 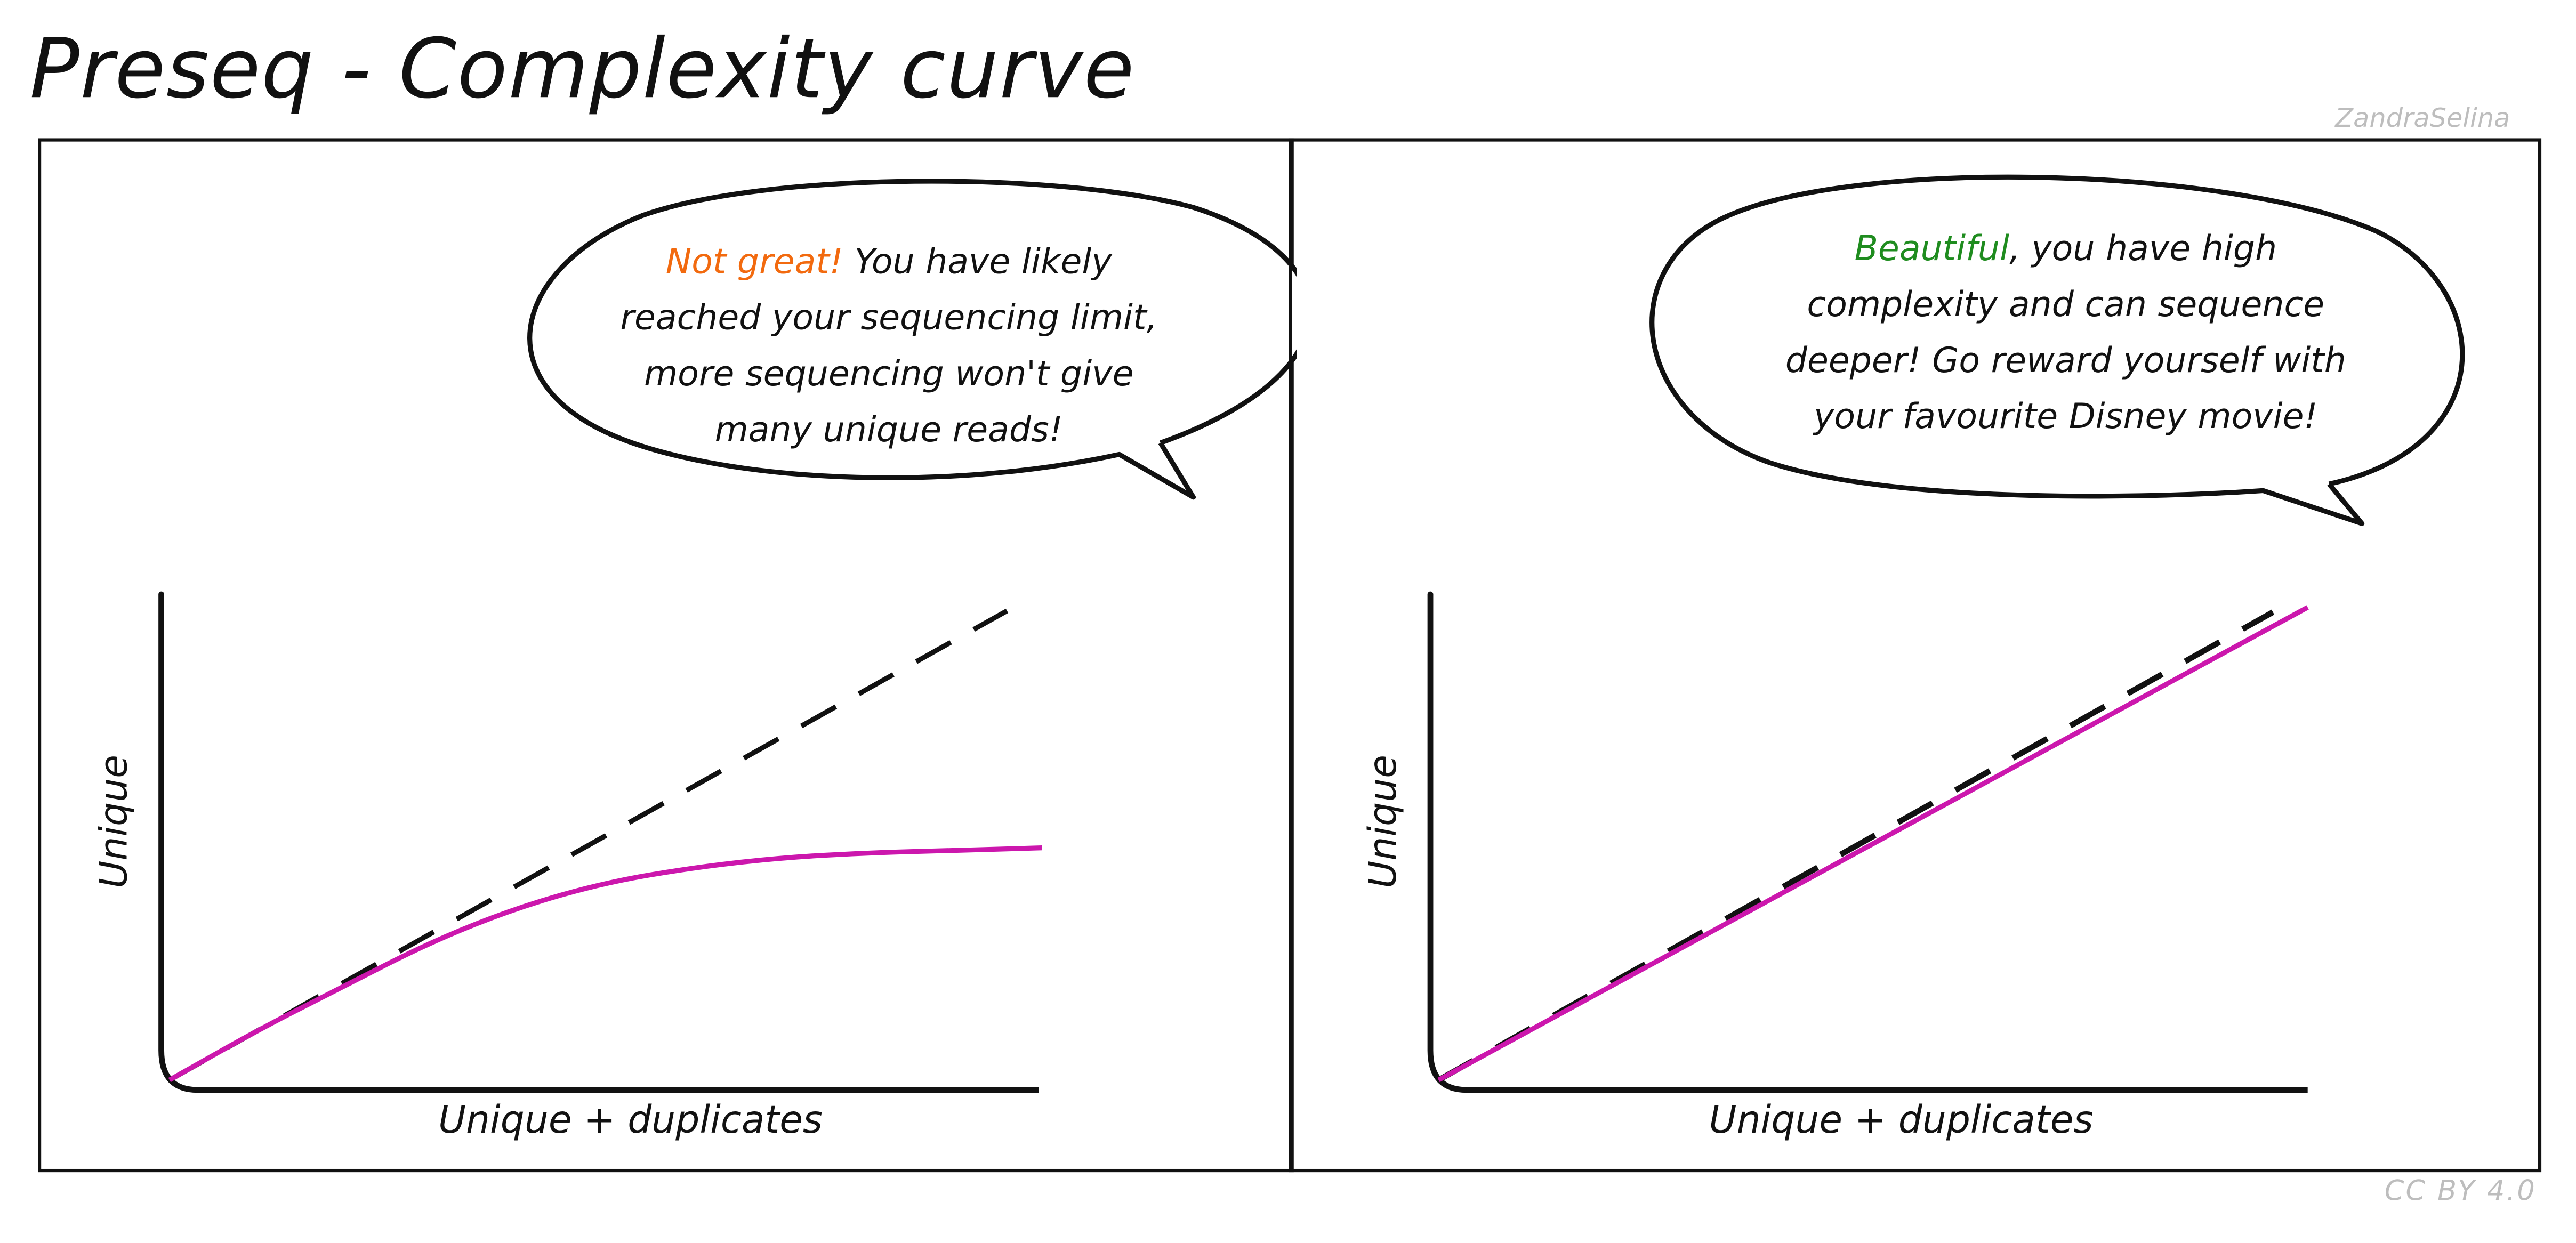 I want to click on speech-line-1: , you have high, so click(x=2143, y=249).